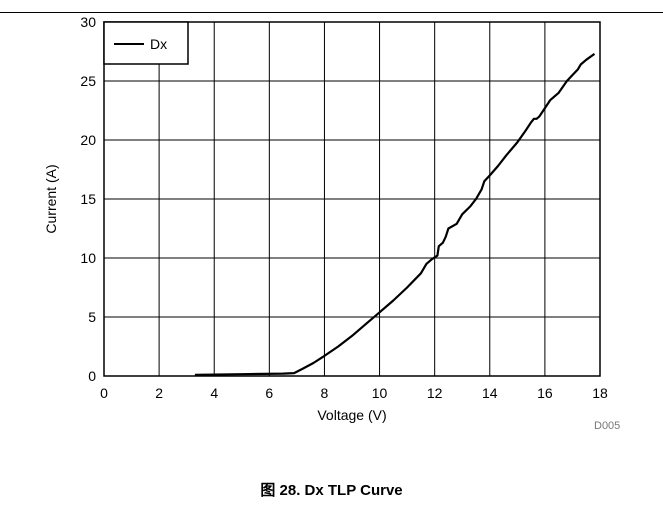 This screenshot has width=663, height=512. Describe the element at coordinates (92, 376) in the screenshot. I see `y-tick-label: 0` at that location.